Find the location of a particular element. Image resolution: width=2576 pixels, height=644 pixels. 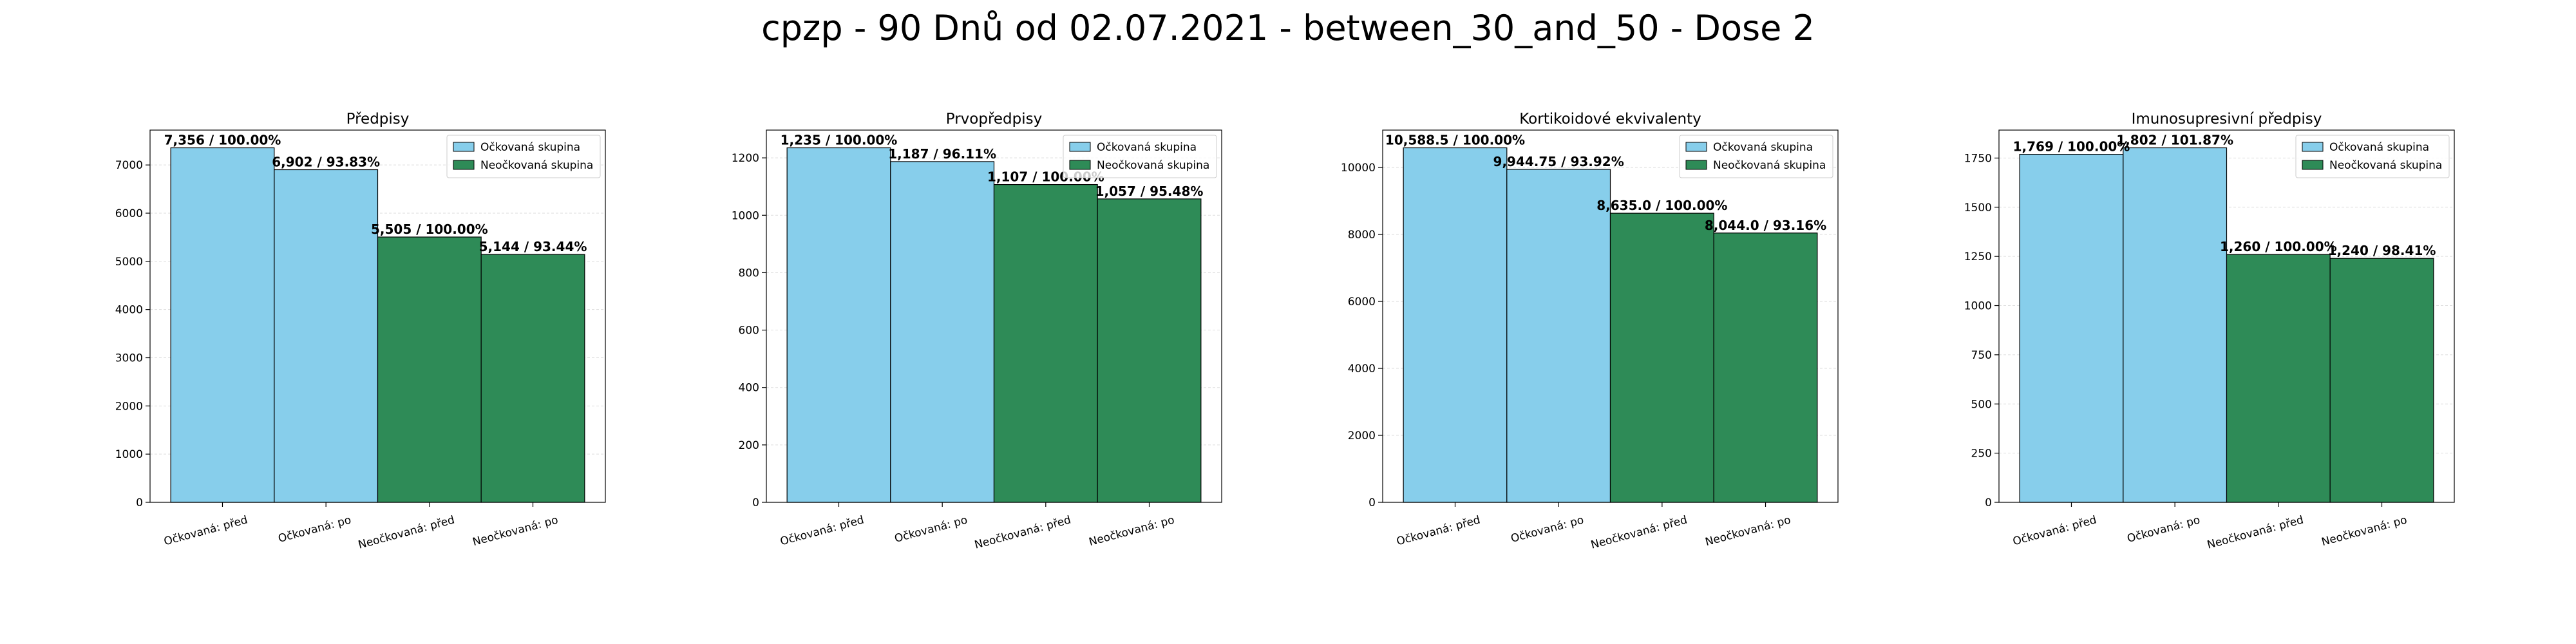

bar-value-label: 5,144 / 93.44% is located at coordinates (533, 247).